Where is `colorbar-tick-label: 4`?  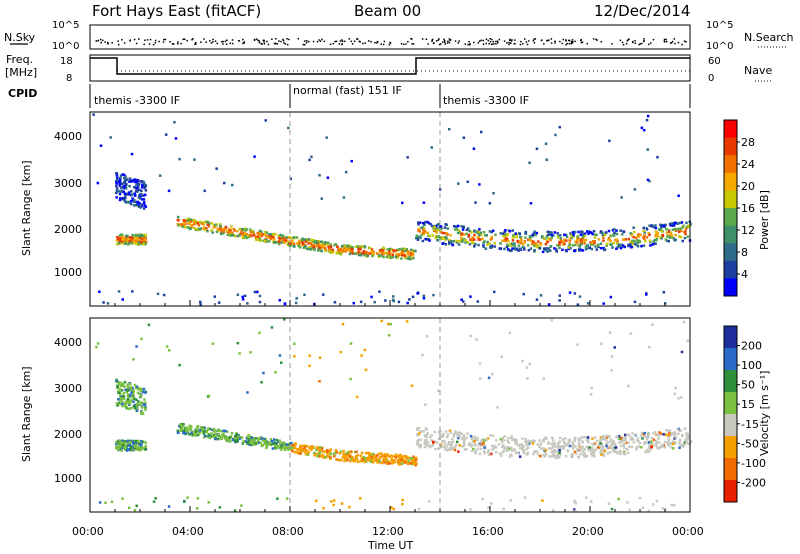
colorbar-tick-label: 4 is located at coordinates (744, 274).